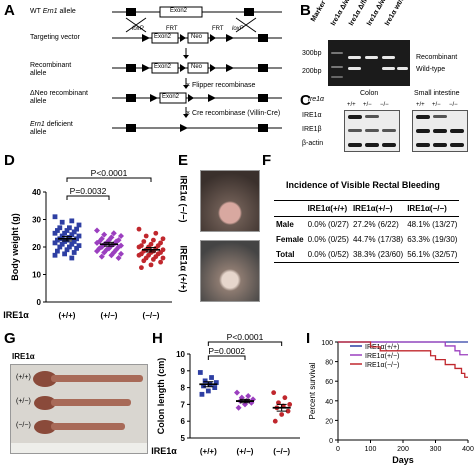 The width and height of the screenshot is (474, 468). Describe the element at coordinates (437, 57) in the screenshot. I see `recombinant-band-label: Recombinant` at that location.